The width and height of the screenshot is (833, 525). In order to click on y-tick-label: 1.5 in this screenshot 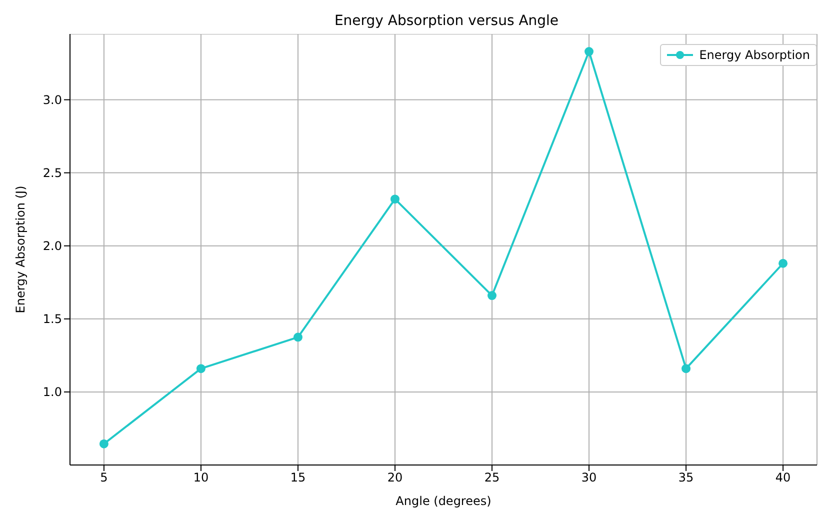, I will do `click(52, 319)`.